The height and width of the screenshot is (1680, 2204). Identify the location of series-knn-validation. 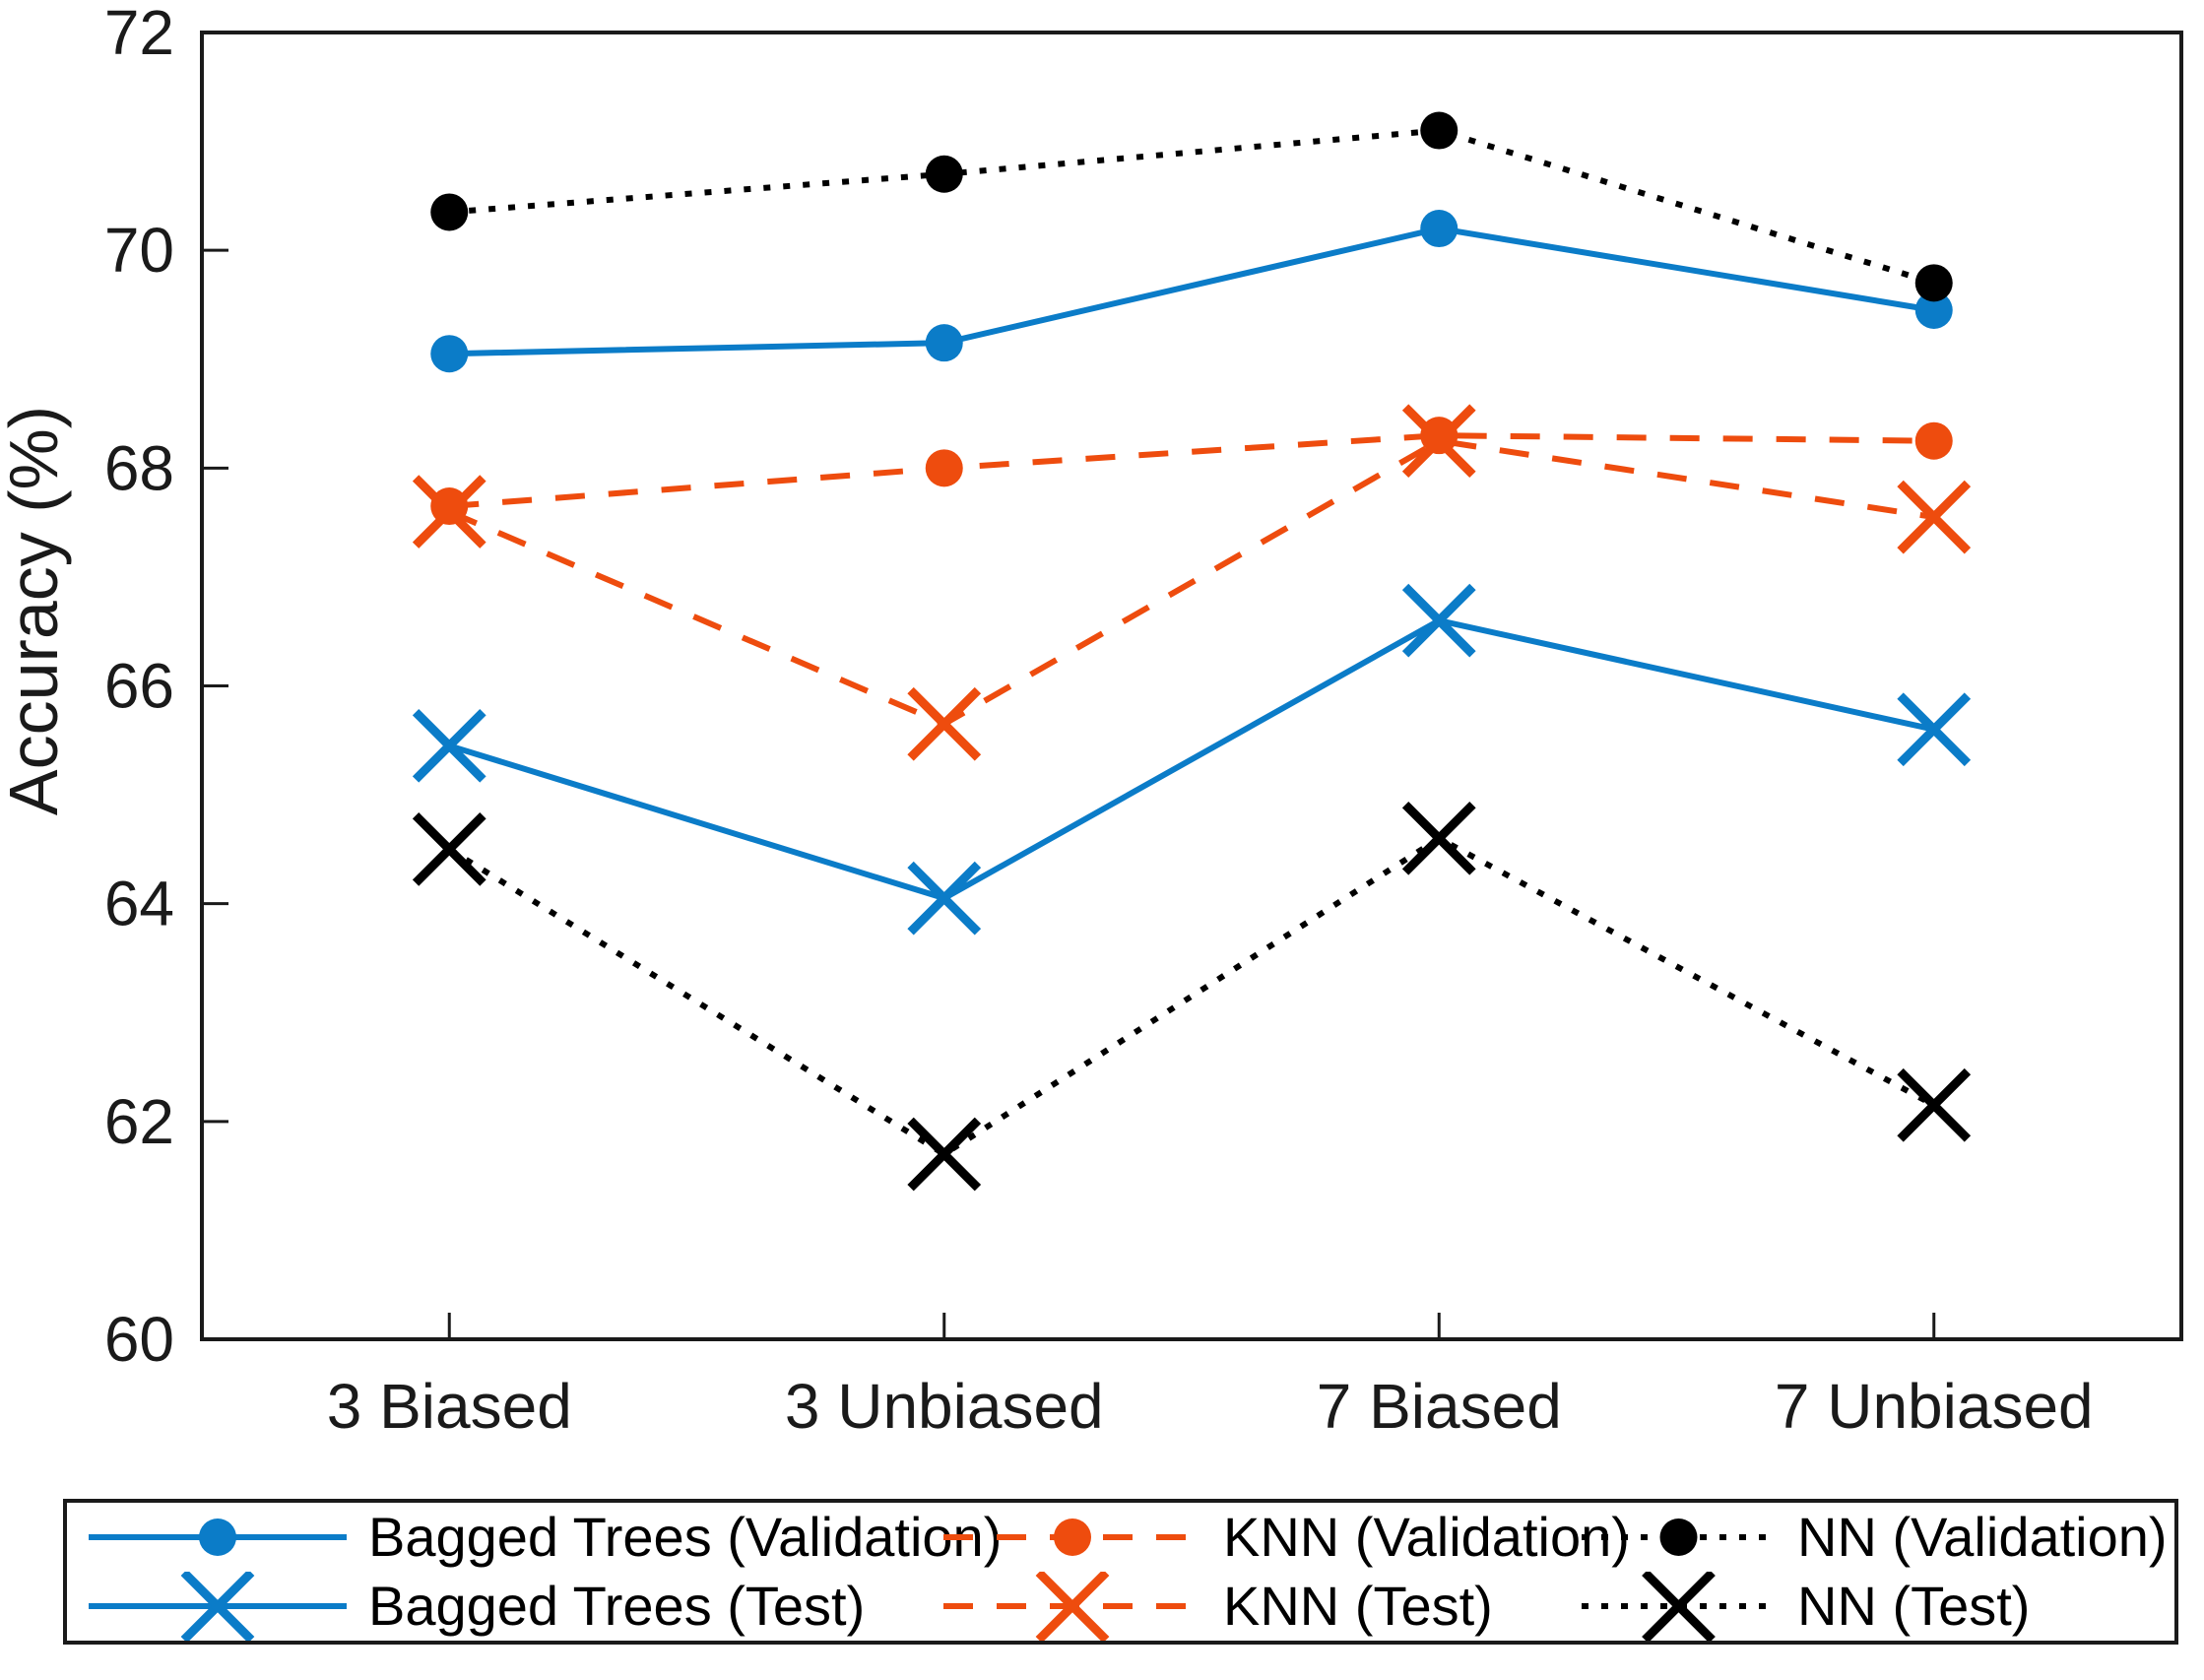
(1192, 471).